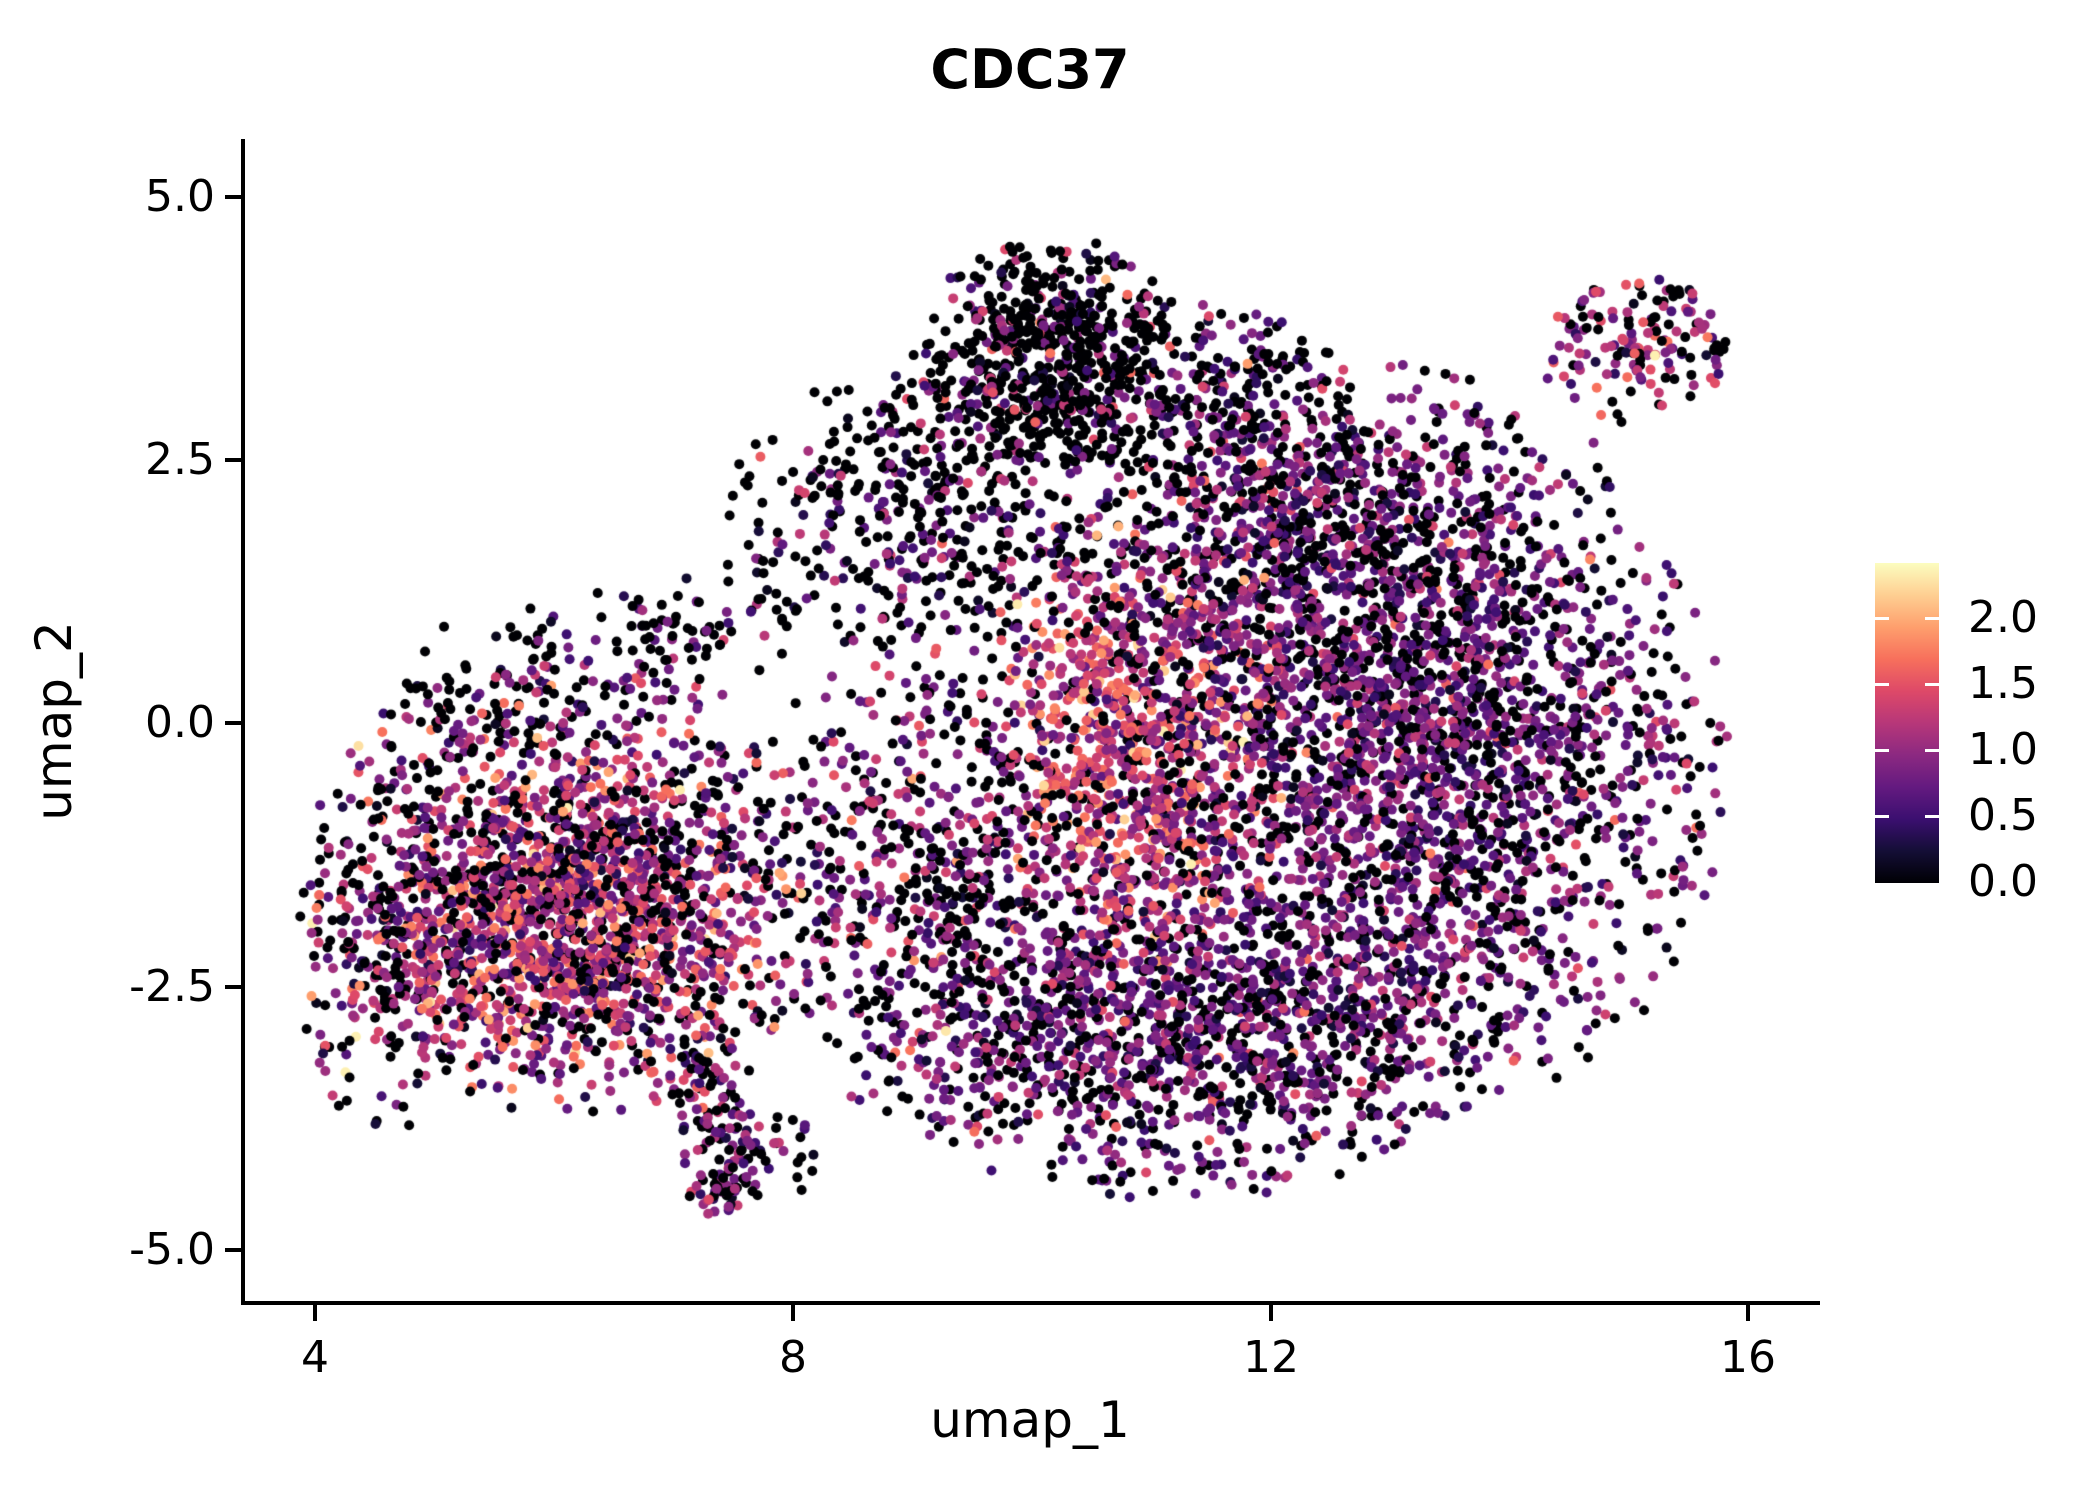  I want to click on x-tick-label: 8, so click(793, 1357).